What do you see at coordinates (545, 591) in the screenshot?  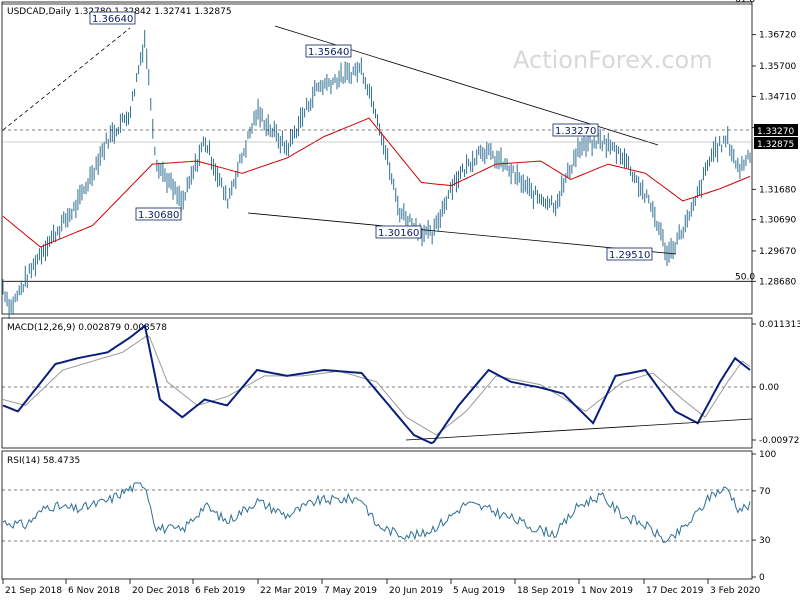 I see `x-tick-label: 18 Sep 2019` at bounding box center [545, 591].